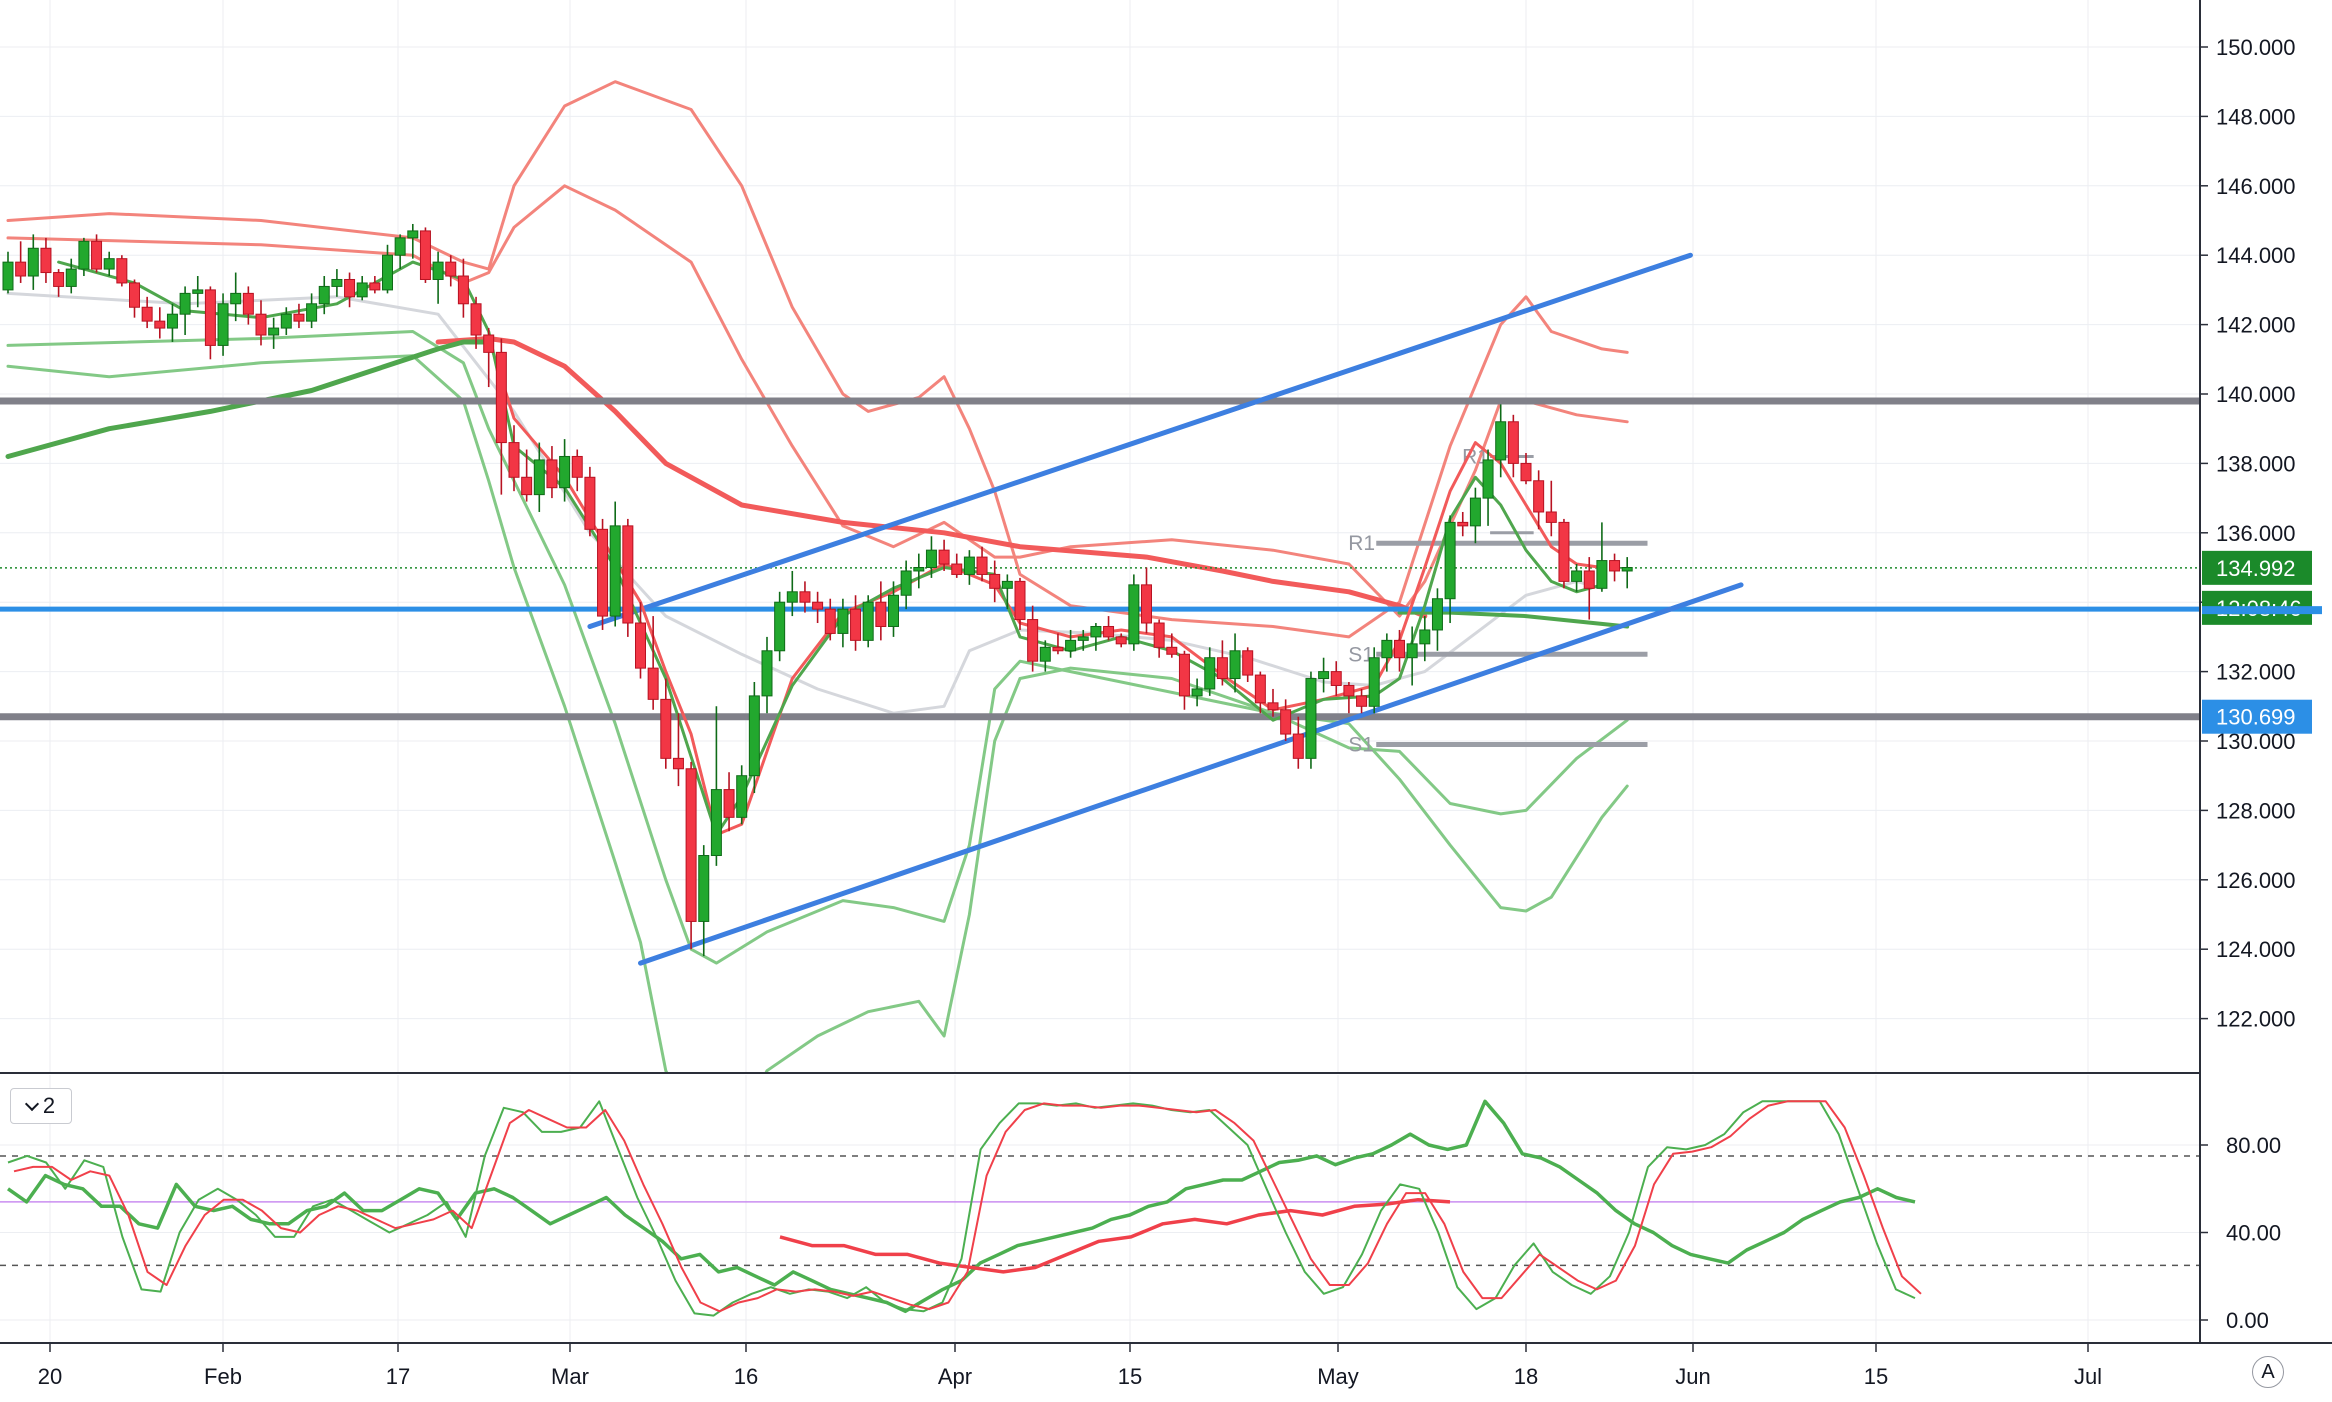  What do you see at coordinates (2268, 1372) in the screenshot?
I see `auto-scale-button: A` at bounding box center [2268, 1372].